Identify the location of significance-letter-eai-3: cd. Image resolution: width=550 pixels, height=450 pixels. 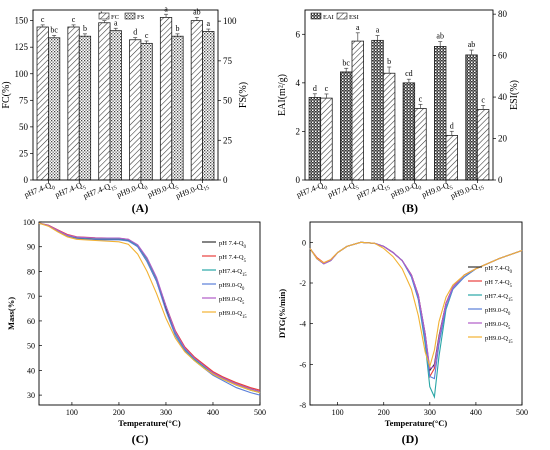
(409, 73).